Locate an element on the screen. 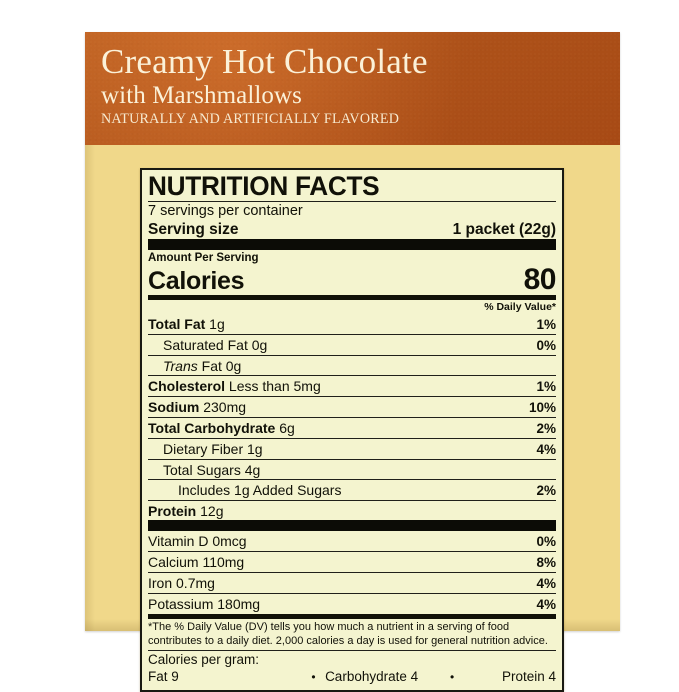 This screenshot has height=692, width=679. divider-thick-after-serving is located at coordinates (352, 244).